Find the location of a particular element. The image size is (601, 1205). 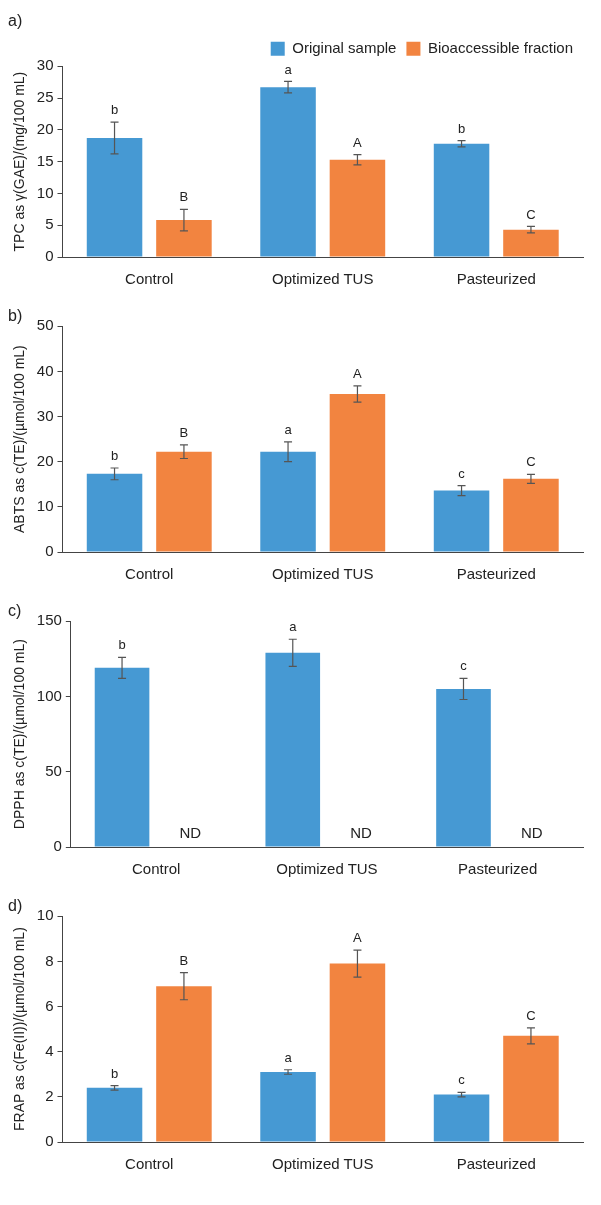

y-axis-title: ABTS as c(TE)/(µmol/100 mL) is located at coordinates (19, 439).